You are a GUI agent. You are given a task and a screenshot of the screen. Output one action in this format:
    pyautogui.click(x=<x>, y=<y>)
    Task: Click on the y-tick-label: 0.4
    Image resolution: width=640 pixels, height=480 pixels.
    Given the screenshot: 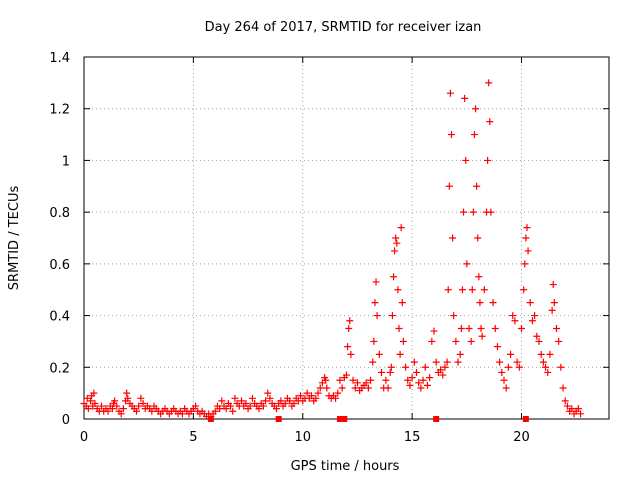 What is the action you would take?
    pyautogui.click(x=59, y=317)
    